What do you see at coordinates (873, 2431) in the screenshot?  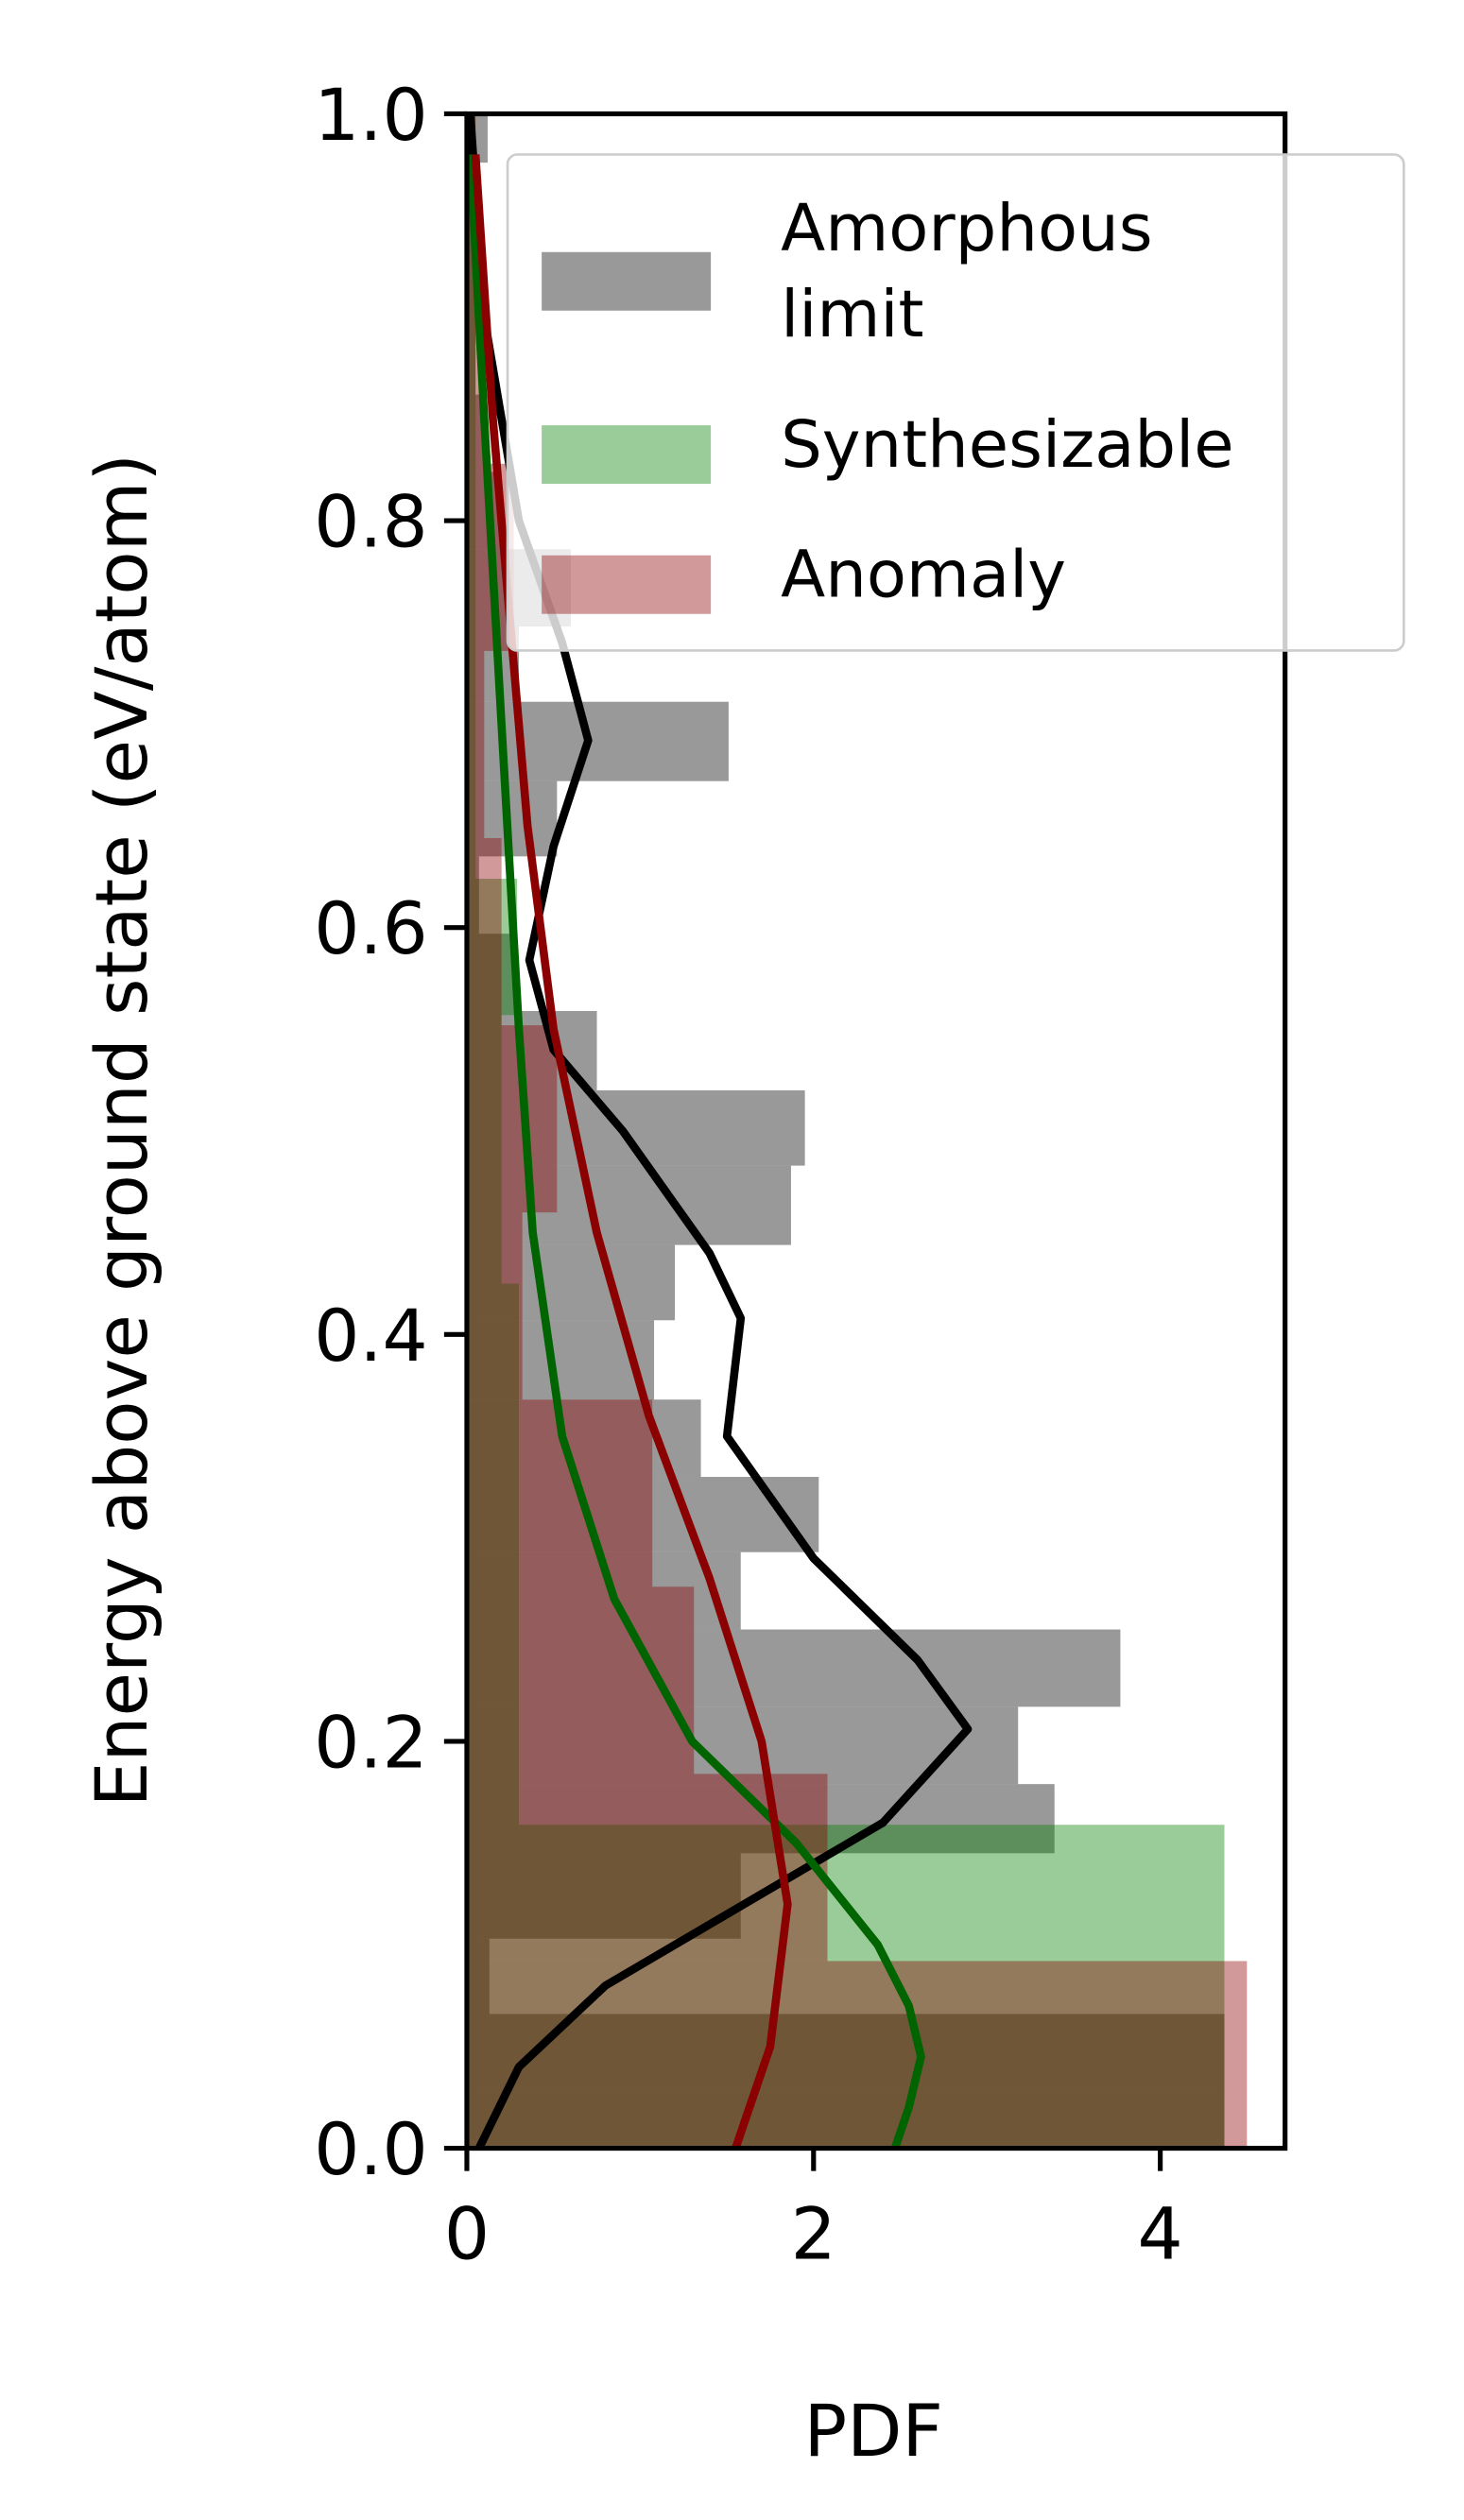 I see `x-axis-label: PDF` at bounding box center [873, 2431].